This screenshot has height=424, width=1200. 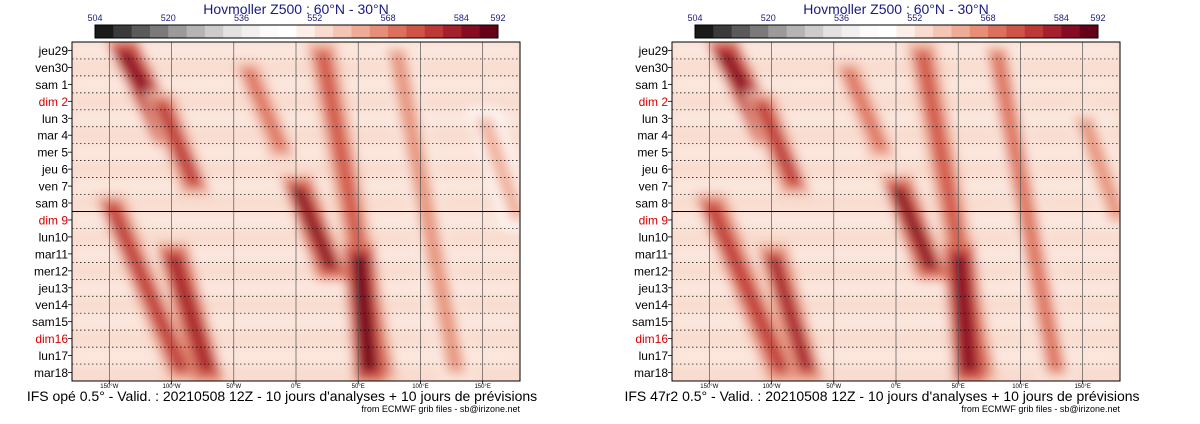 I want to click on y-tick-label: dim 2, so click(x=654, y=102).